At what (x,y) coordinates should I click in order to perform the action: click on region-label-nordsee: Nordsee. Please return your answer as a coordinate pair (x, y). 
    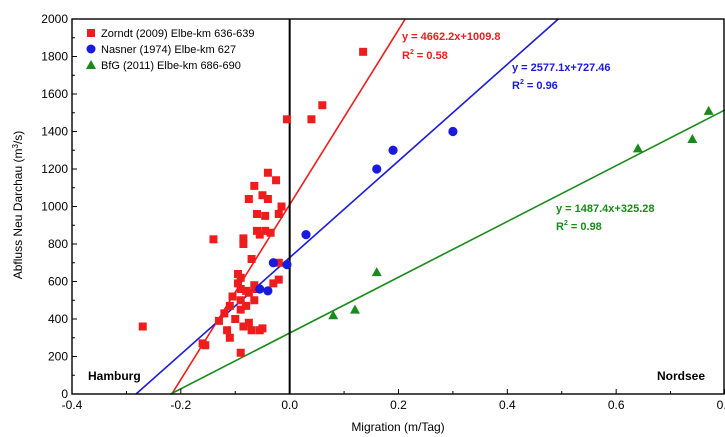
    Looking at the image, I should click on (681, 376).